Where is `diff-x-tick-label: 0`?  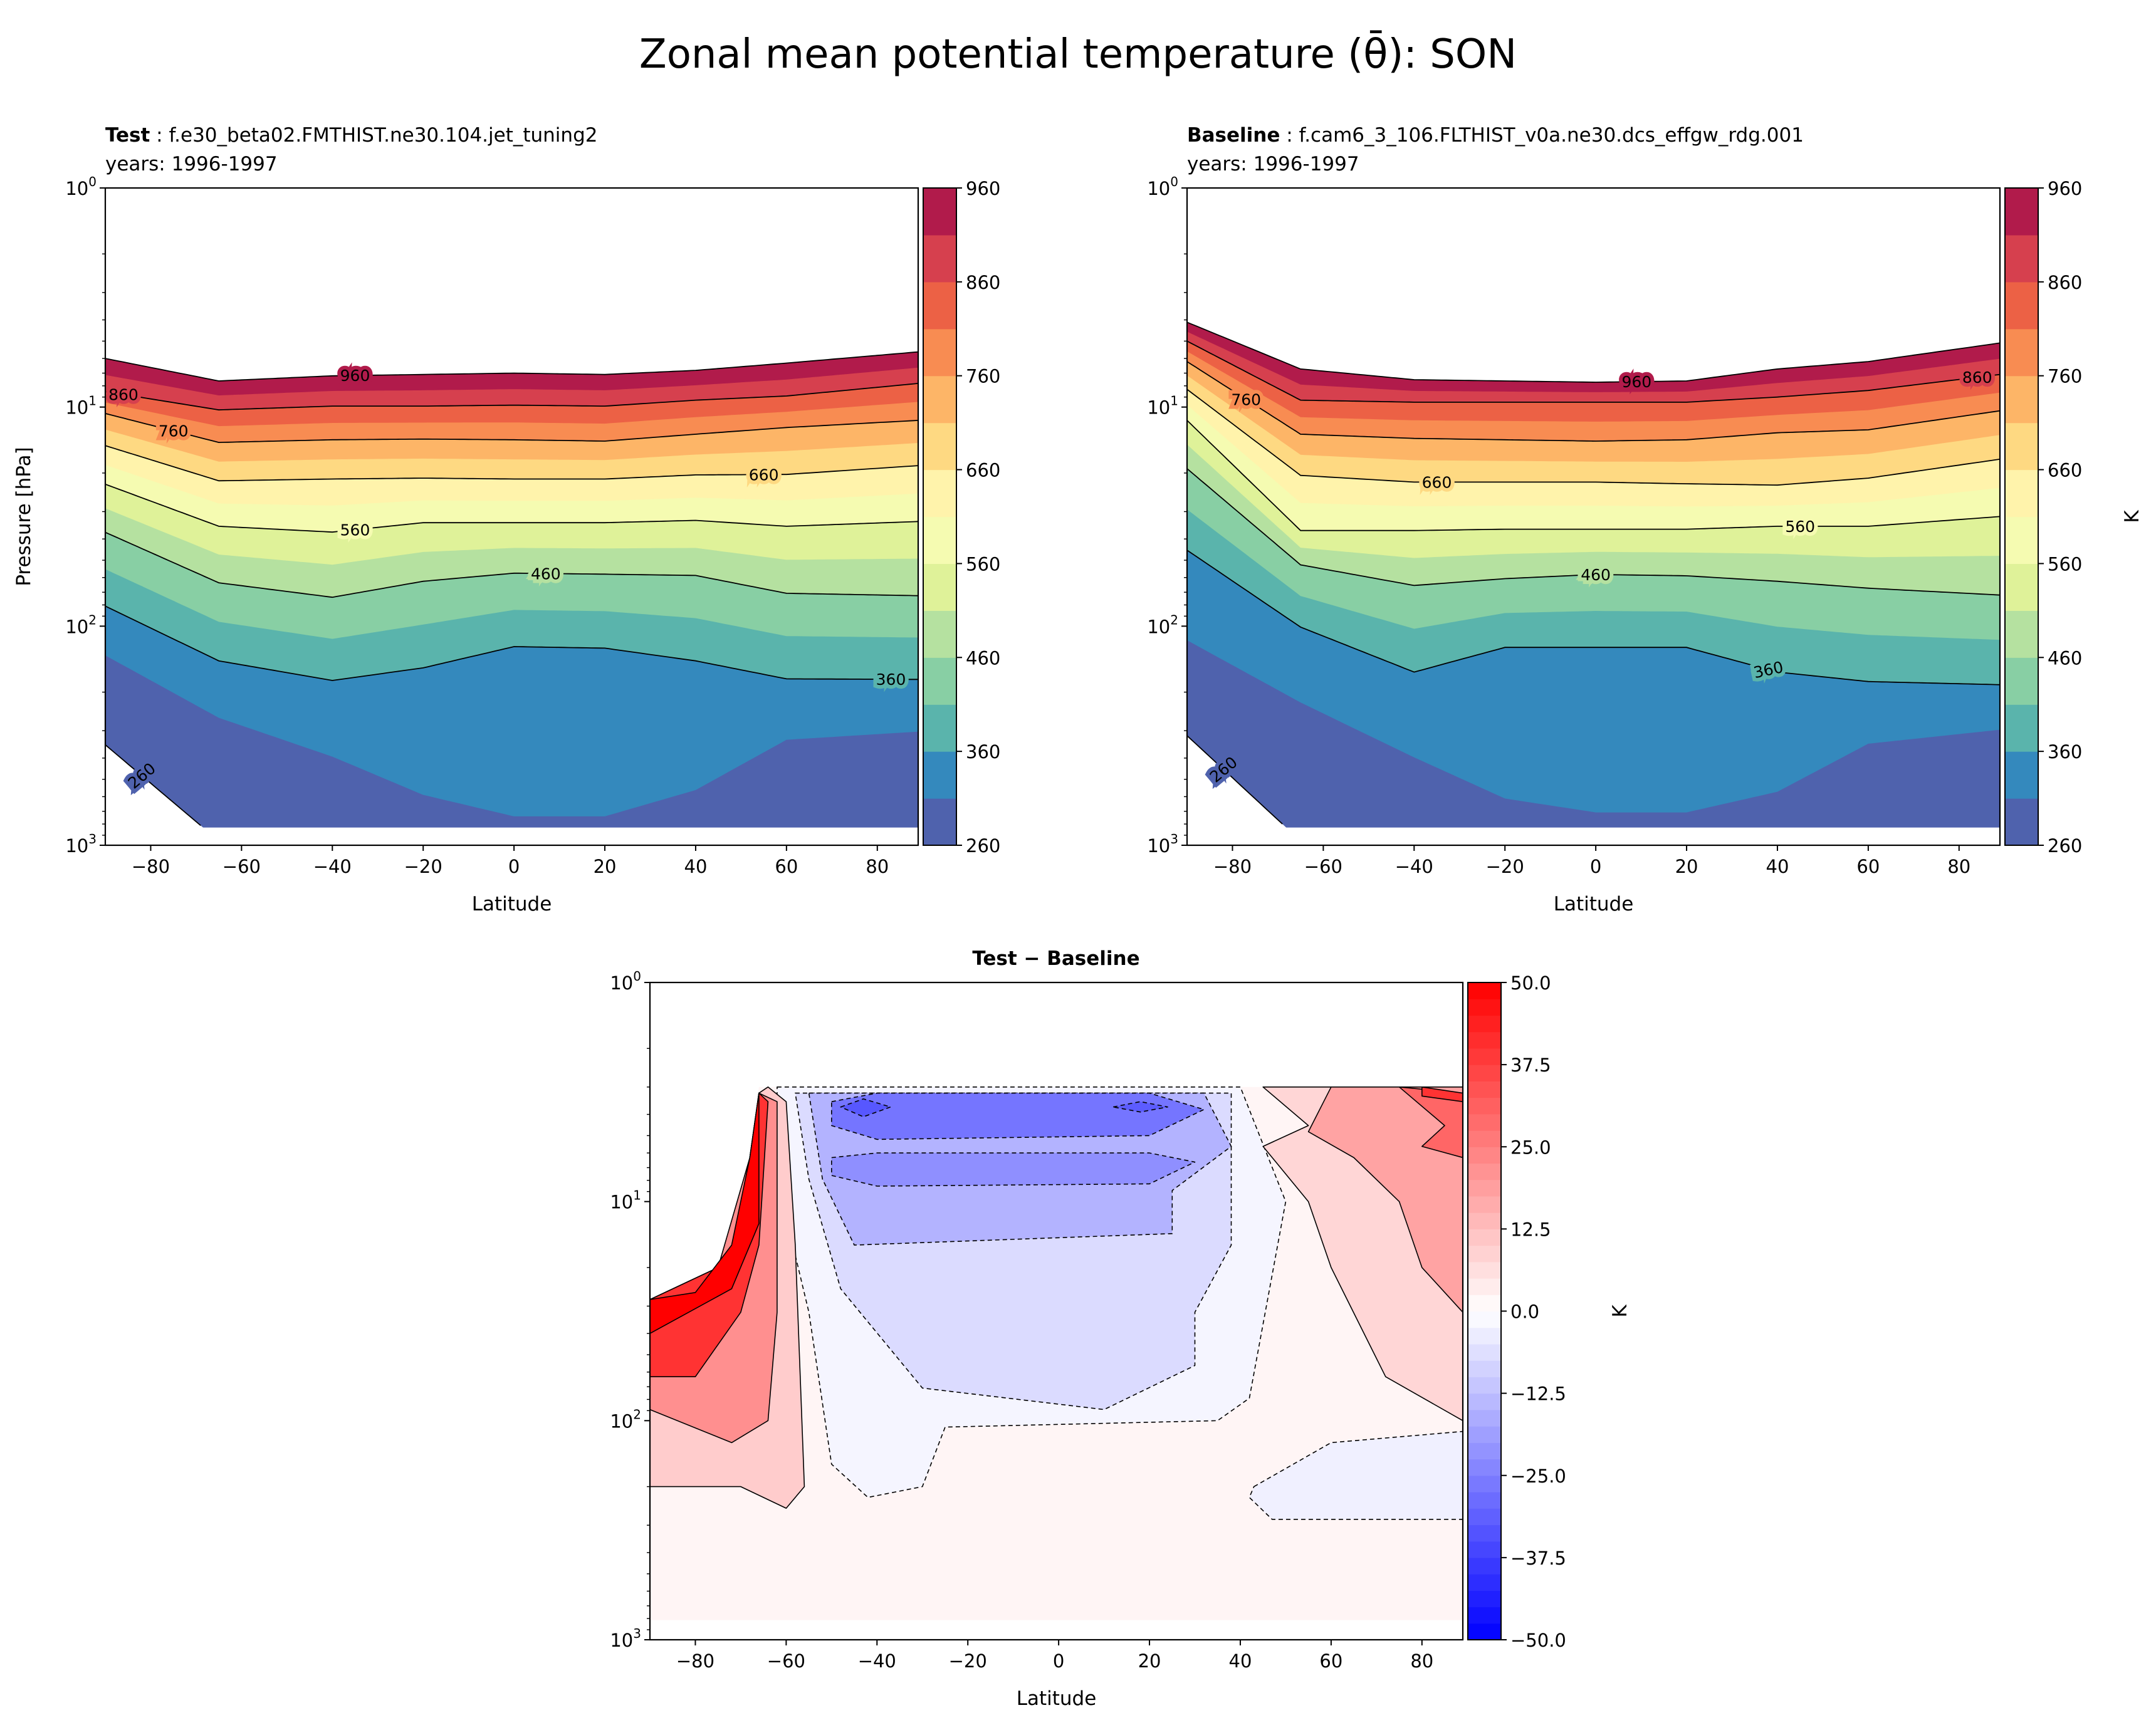 diff-x-tick-label: 0 is located at coordinates (1058, 1661).